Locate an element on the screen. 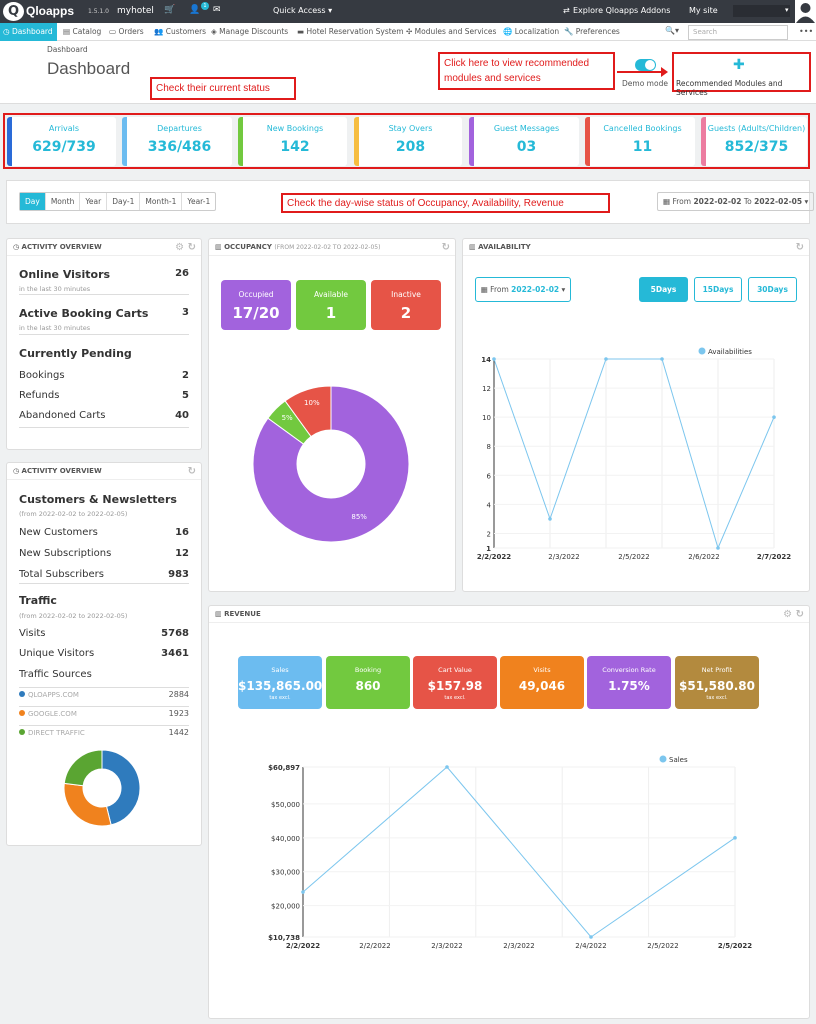 This screenshot has width=816, height=1024. occupancy-box: Available 1 is located at coordinates (331, 305).